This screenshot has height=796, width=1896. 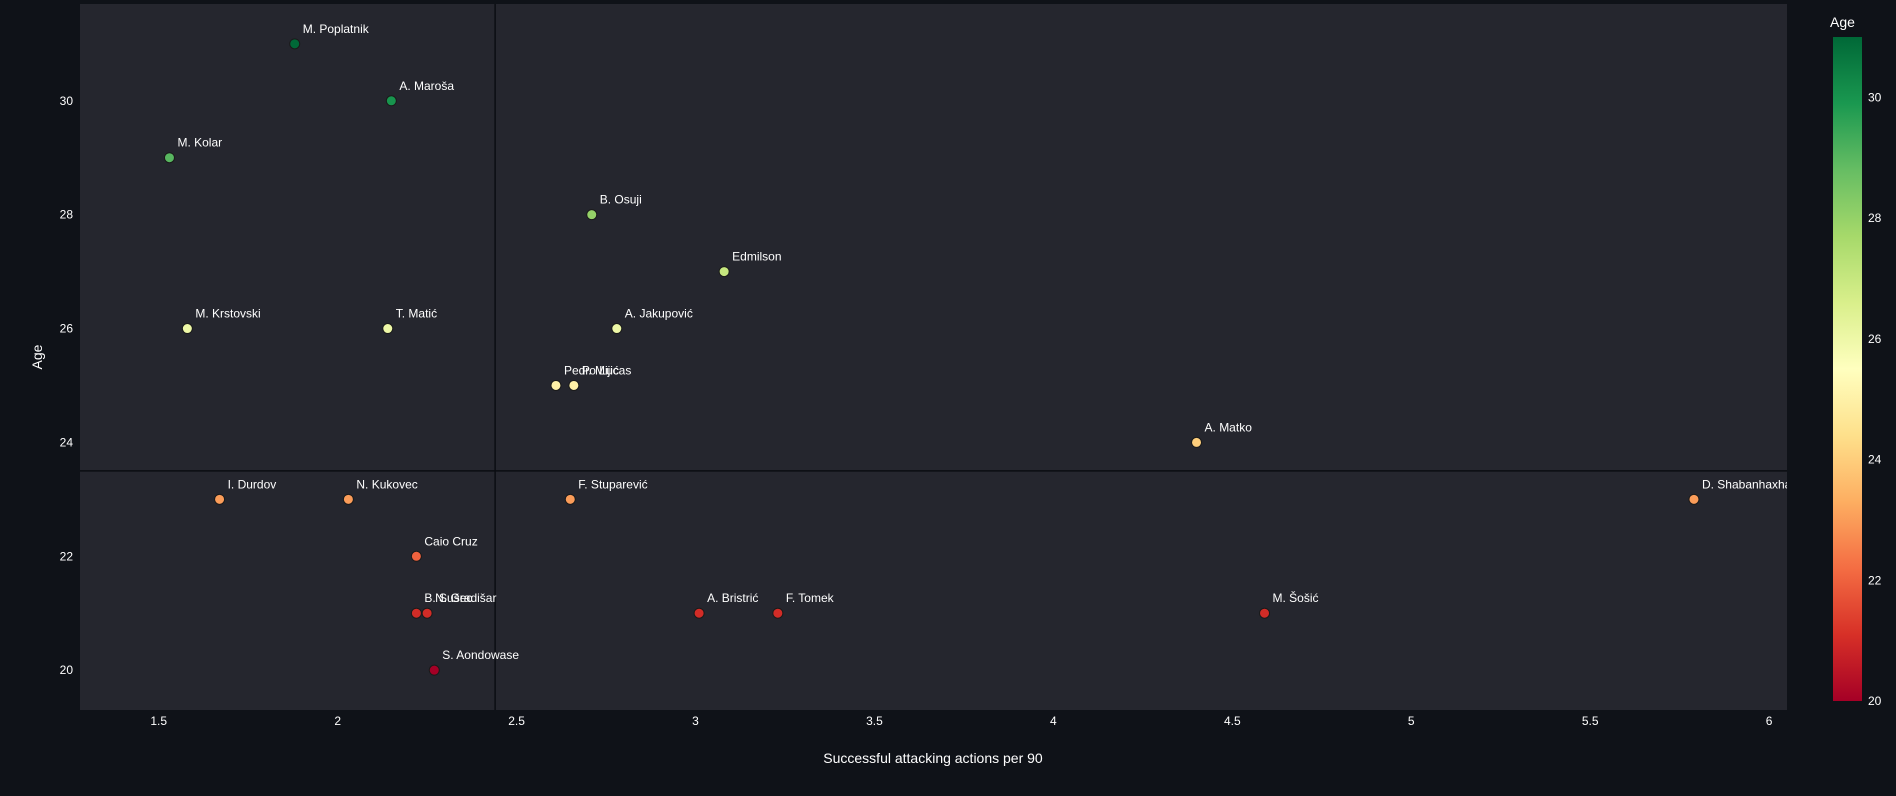 What do you see at coordinates (810, 598) in the screenshot?
I see `point-label: F. Tomek` at bounding box center [810, 598].